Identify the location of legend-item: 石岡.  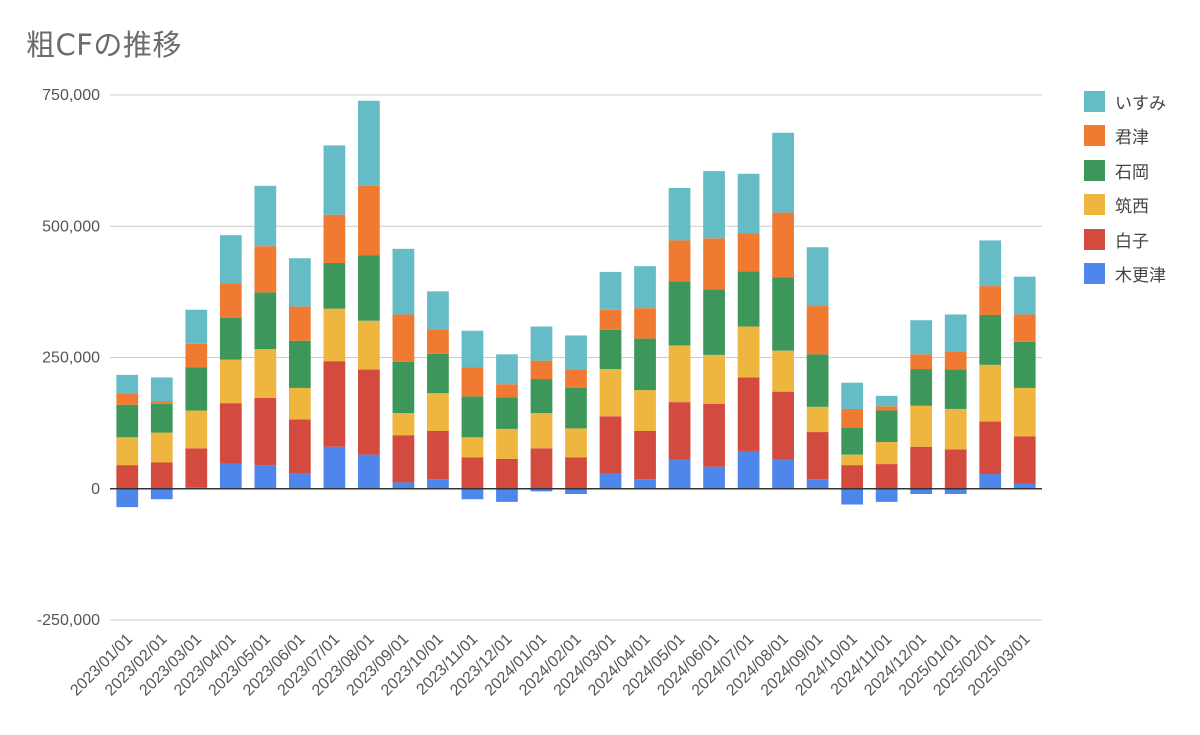
(1125, 170).